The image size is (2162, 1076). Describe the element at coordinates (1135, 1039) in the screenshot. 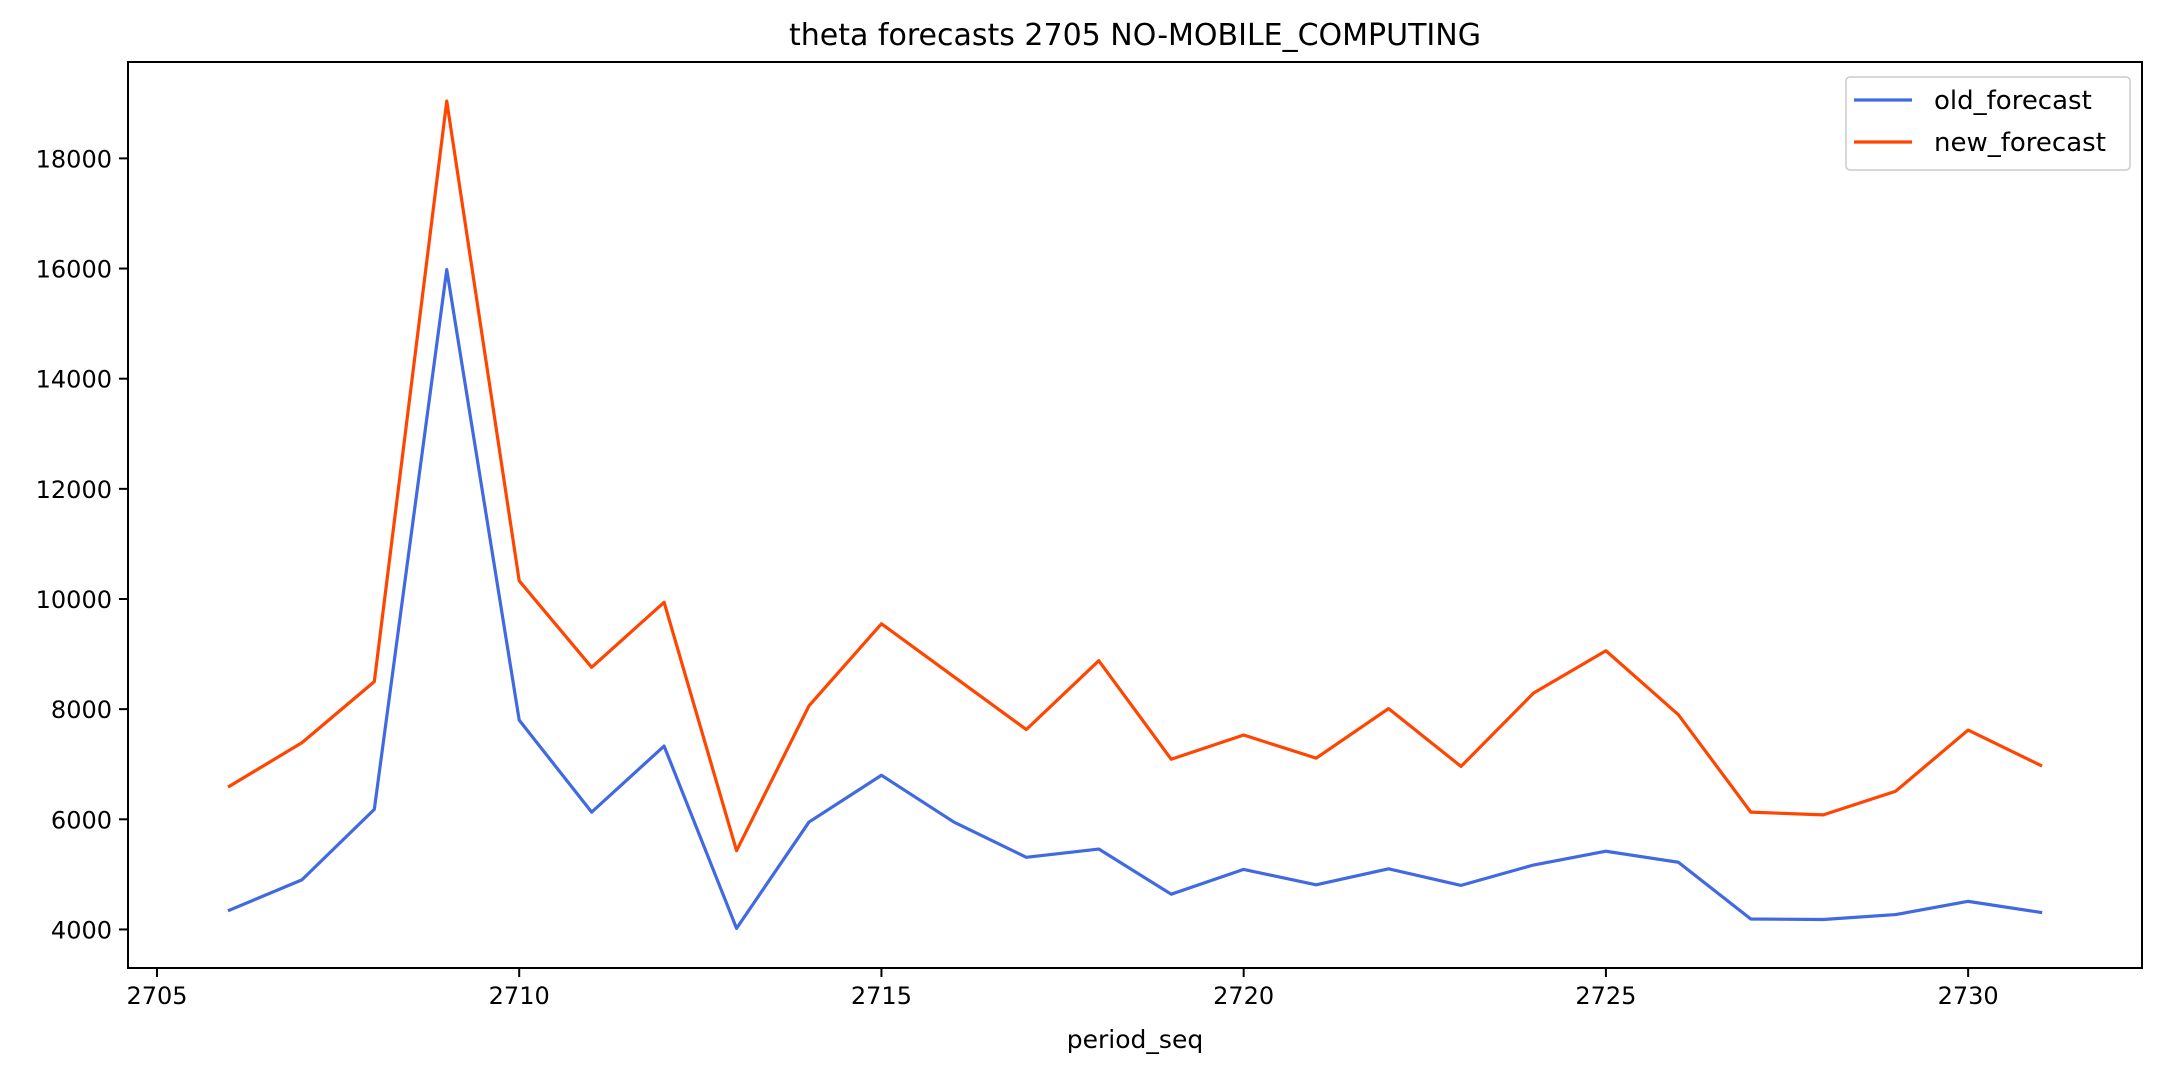

I see `x-axis-label: period_seq` at that location.